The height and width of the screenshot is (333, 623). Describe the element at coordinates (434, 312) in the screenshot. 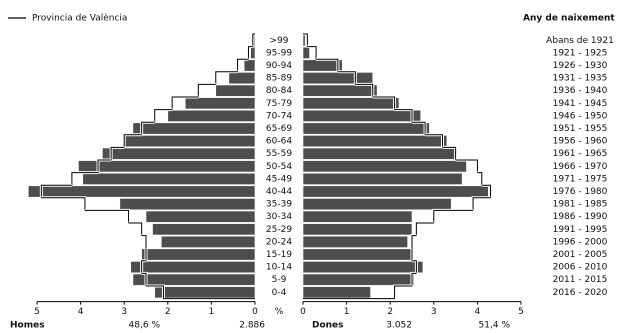

I see `x-tick-label: 3` at that location.